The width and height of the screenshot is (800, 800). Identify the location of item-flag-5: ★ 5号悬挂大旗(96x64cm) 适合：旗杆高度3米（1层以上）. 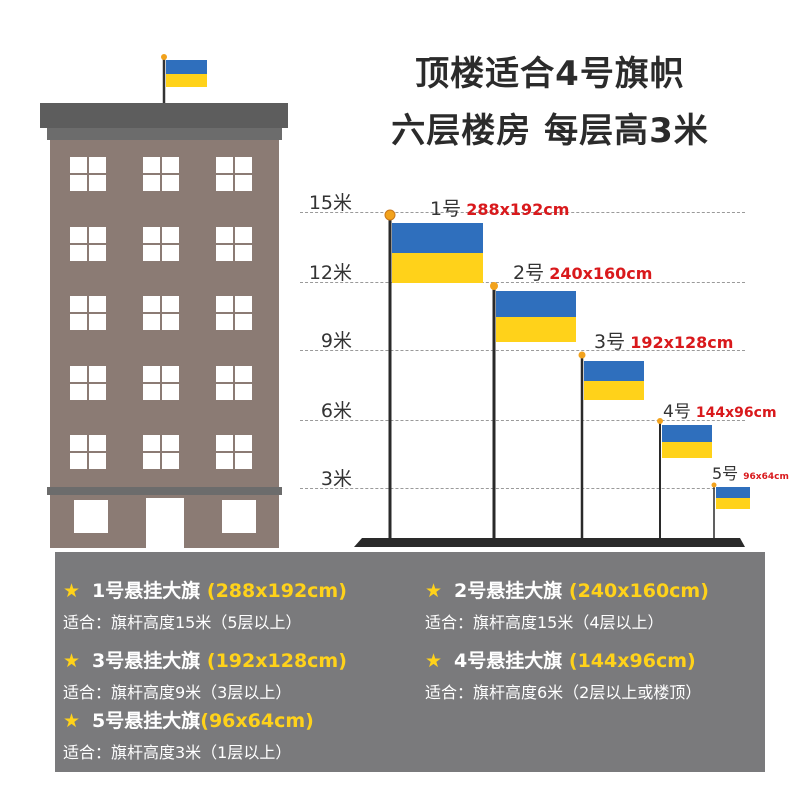
(188, 734).